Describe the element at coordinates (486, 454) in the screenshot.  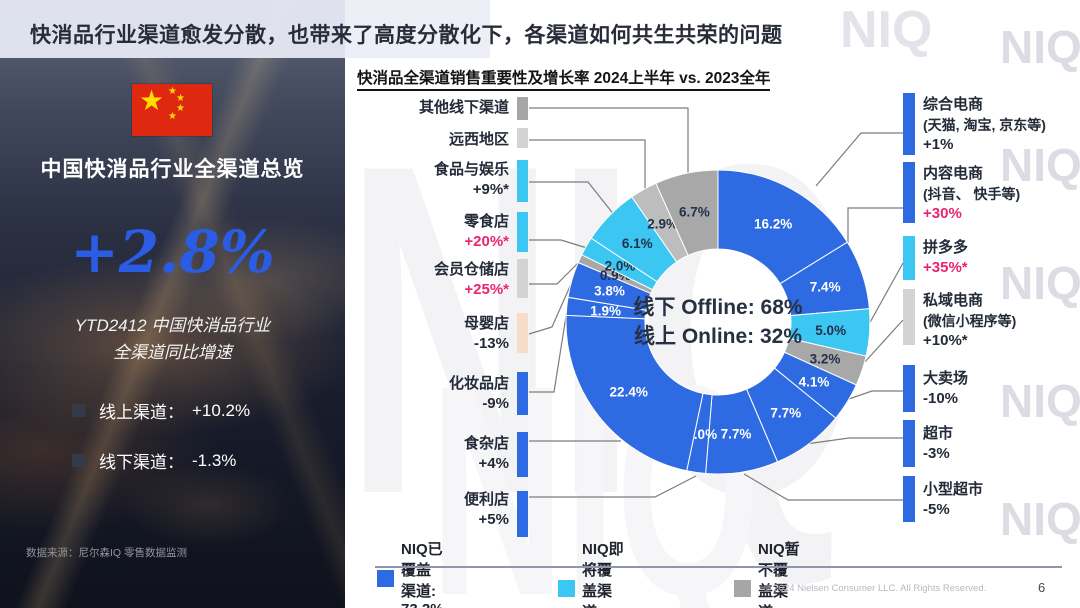
I see `channel-label-grocery-store: 食杂店 +4%` at that location.